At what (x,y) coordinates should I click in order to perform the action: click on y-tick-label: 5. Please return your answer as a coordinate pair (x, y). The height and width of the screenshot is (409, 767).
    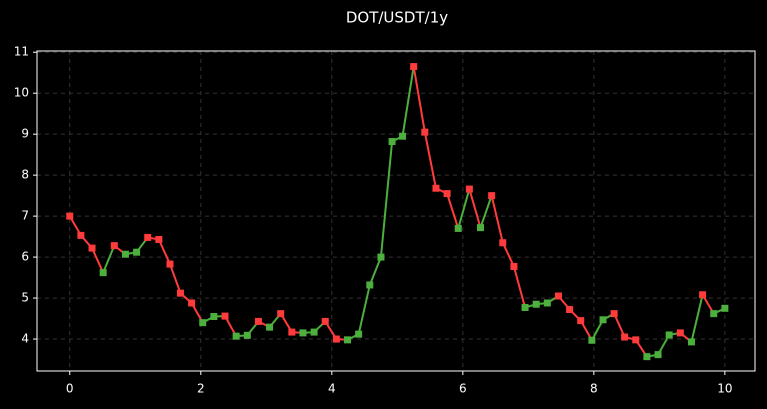
    Looking at the image, I should click on (25, 298).